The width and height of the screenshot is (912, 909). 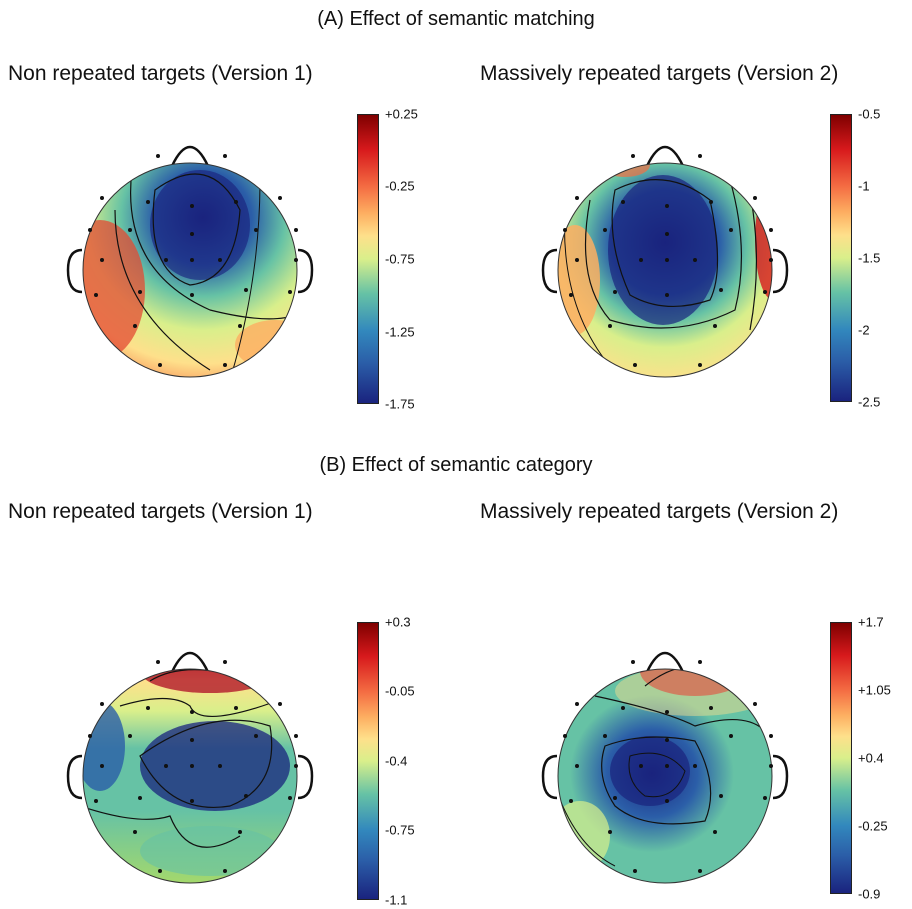 I want to click on colorbar-1-tick: -0.75, so click(x=400, y=259).